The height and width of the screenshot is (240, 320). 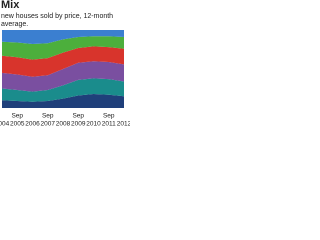 What do you see at coordinates (123, 124) in the screenshot?
I see `x-tick-label: 2012` at bounding box center [123, 124].